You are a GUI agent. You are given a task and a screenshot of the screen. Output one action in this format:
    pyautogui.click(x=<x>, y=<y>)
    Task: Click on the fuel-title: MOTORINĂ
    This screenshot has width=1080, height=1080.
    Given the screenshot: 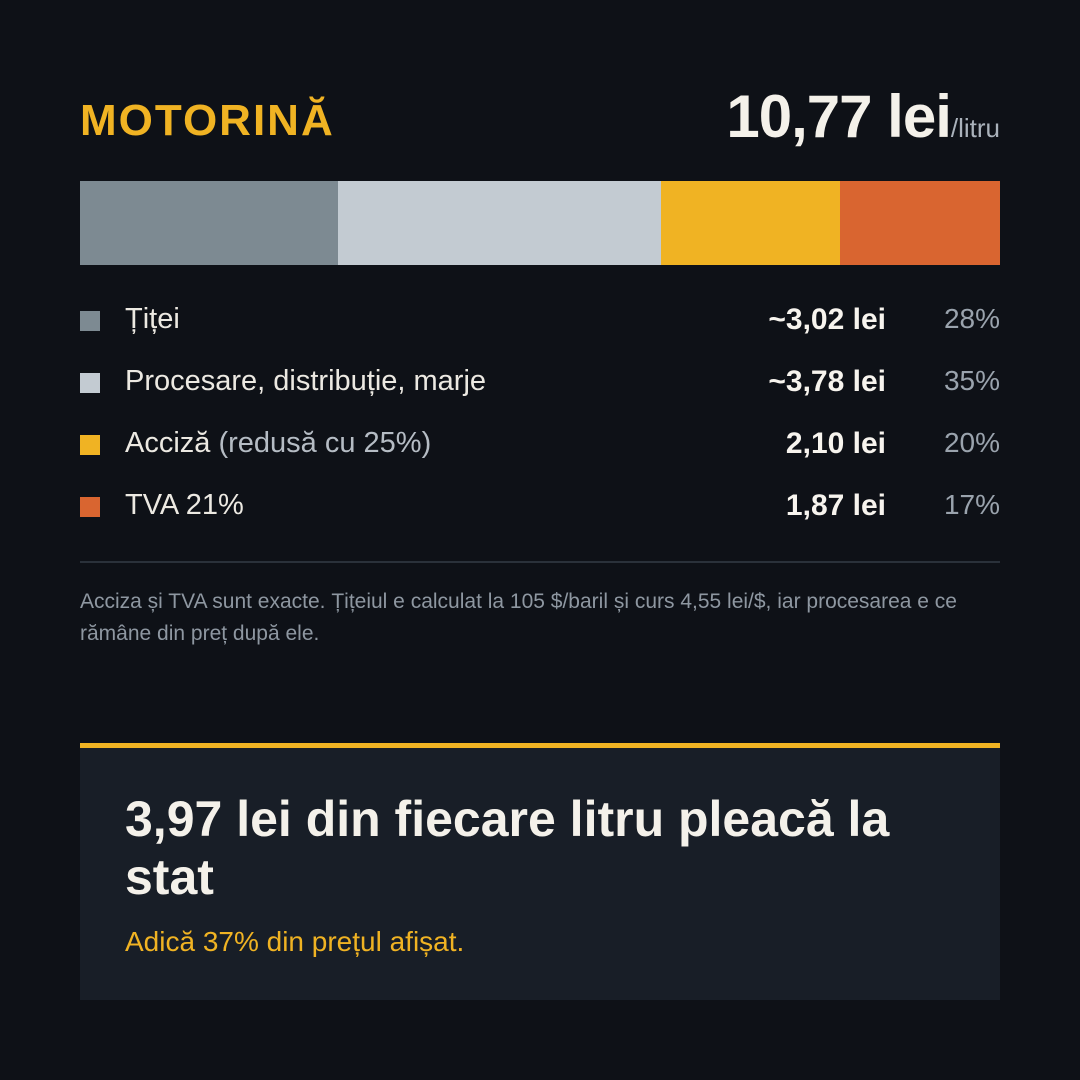 What is the action you would take?
    pyautogui.click(x=207, y=120)
    